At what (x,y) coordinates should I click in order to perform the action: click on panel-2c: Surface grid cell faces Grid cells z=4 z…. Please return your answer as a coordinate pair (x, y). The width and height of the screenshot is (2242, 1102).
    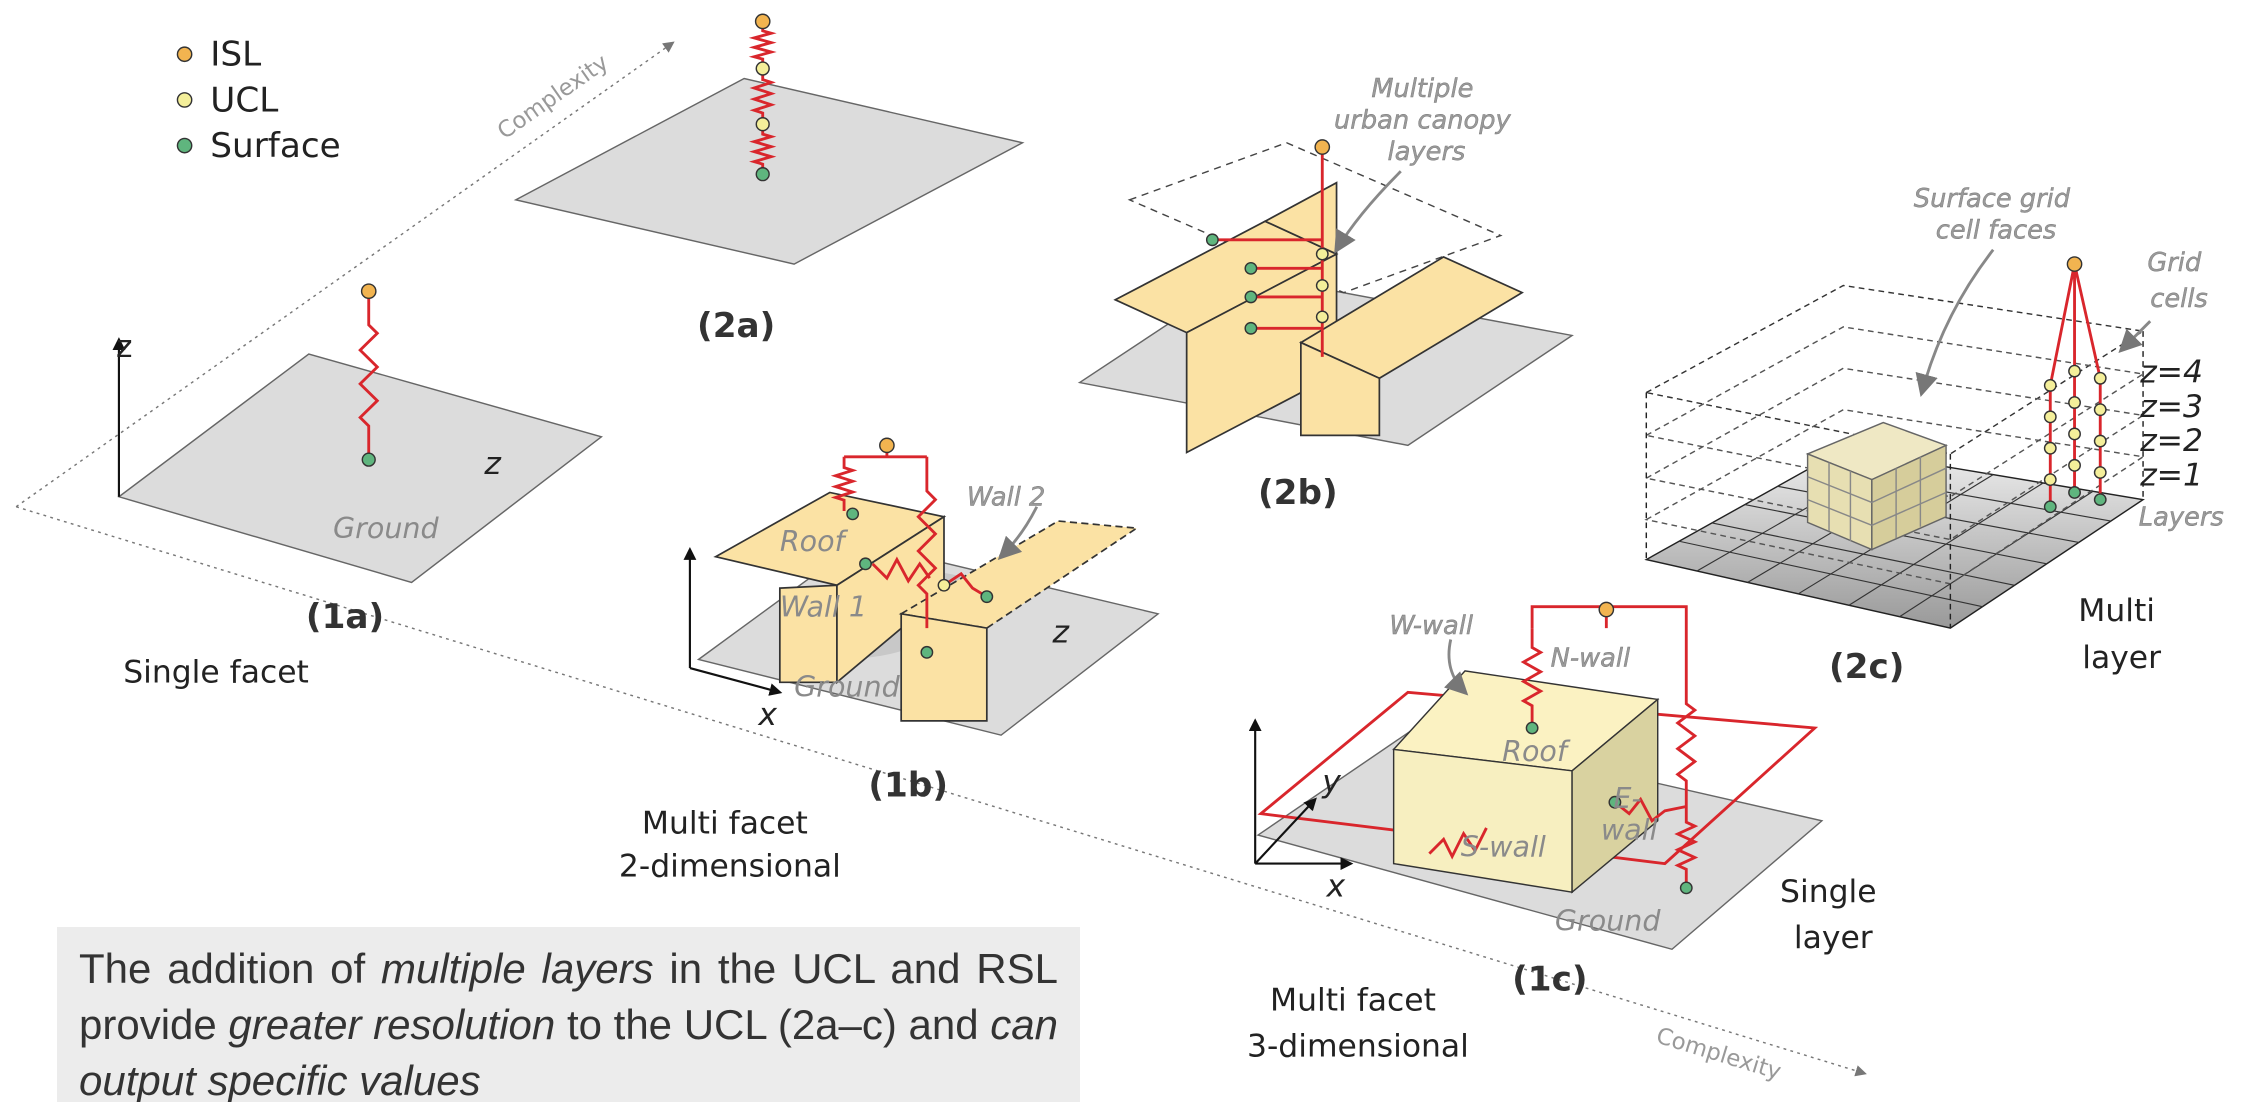
    Looking at the image, I should click on (1934, 435).